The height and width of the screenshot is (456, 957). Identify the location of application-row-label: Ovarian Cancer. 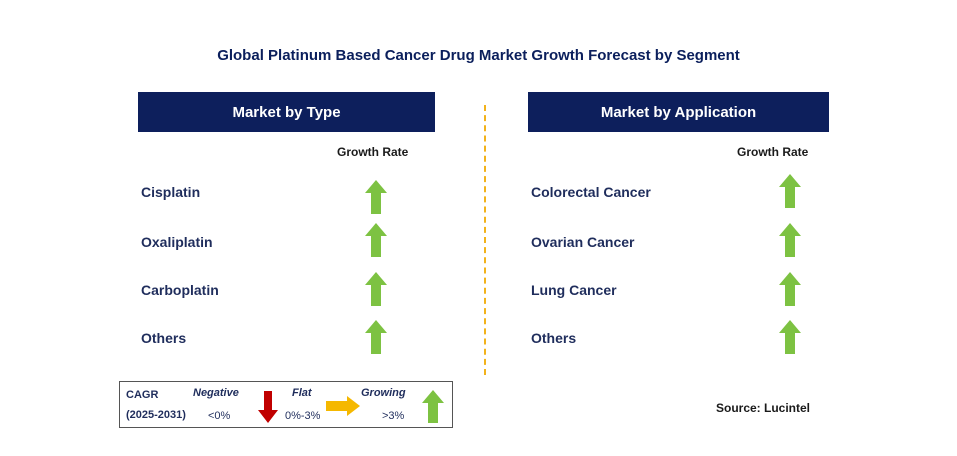
(583, 242).